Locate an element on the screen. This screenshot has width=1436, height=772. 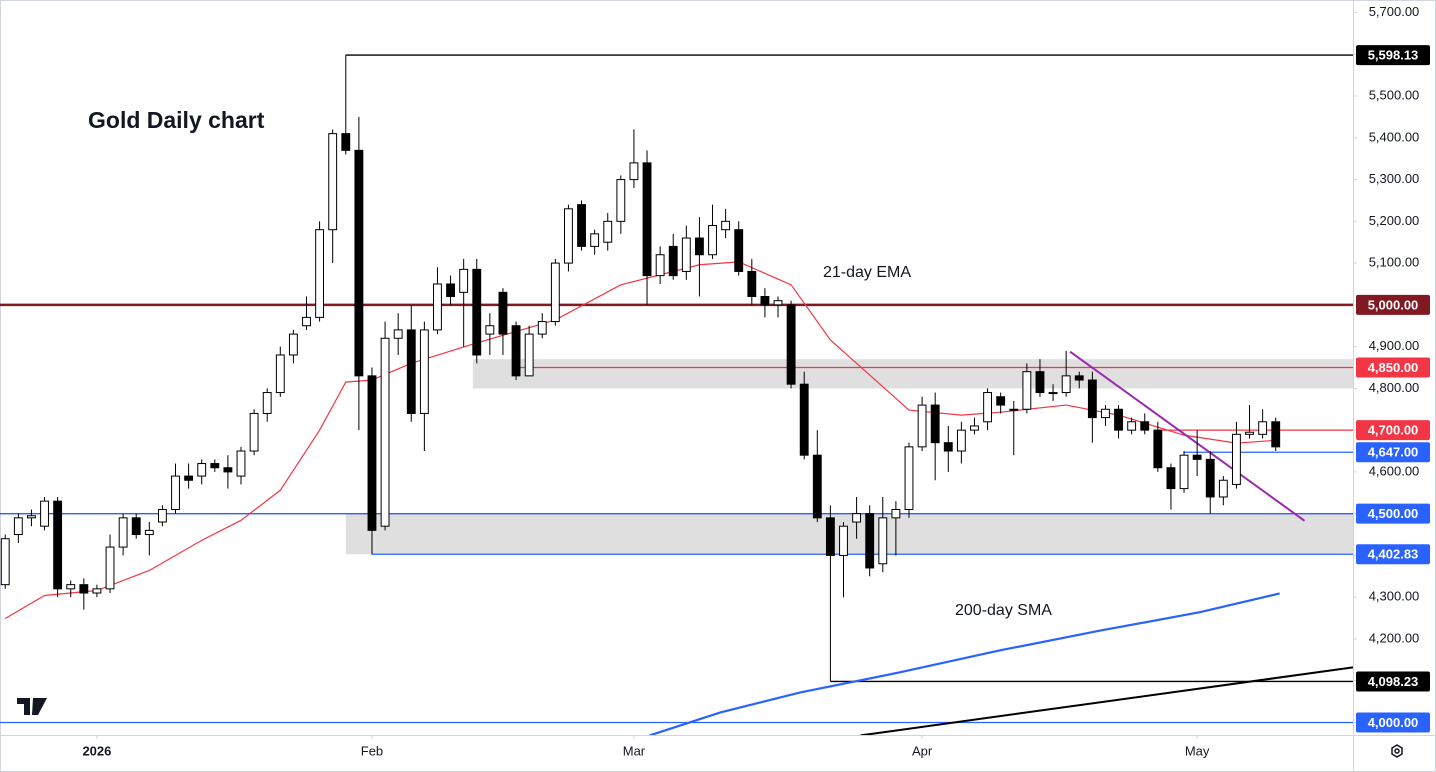
level-label: 4,000.00 is located at coordinates (1393, 722).